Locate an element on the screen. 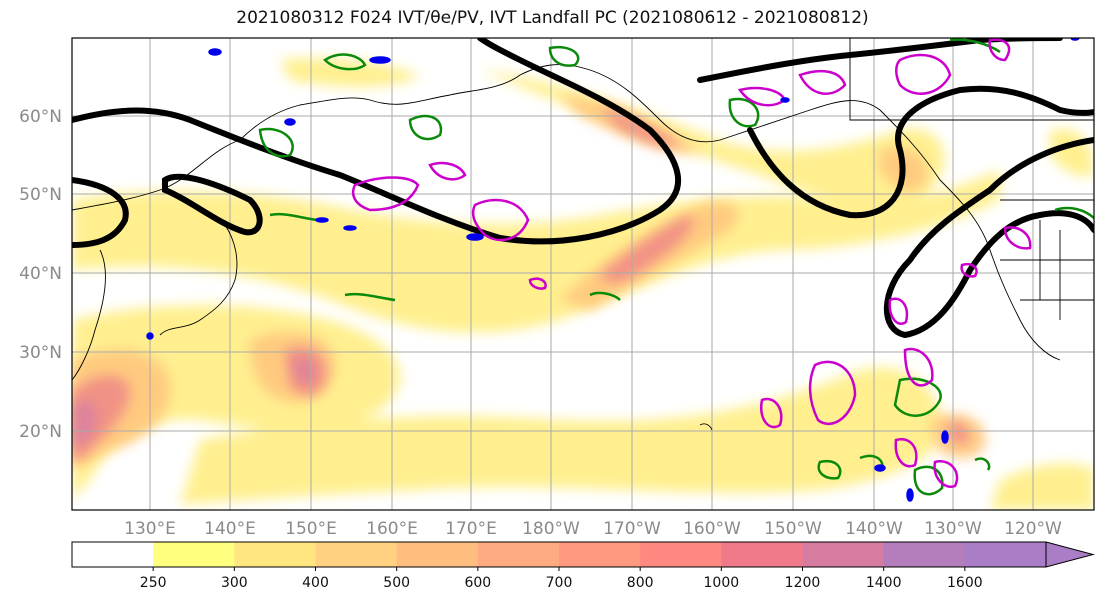  longitude-label: 130°W is located at coordinates (953, 529).